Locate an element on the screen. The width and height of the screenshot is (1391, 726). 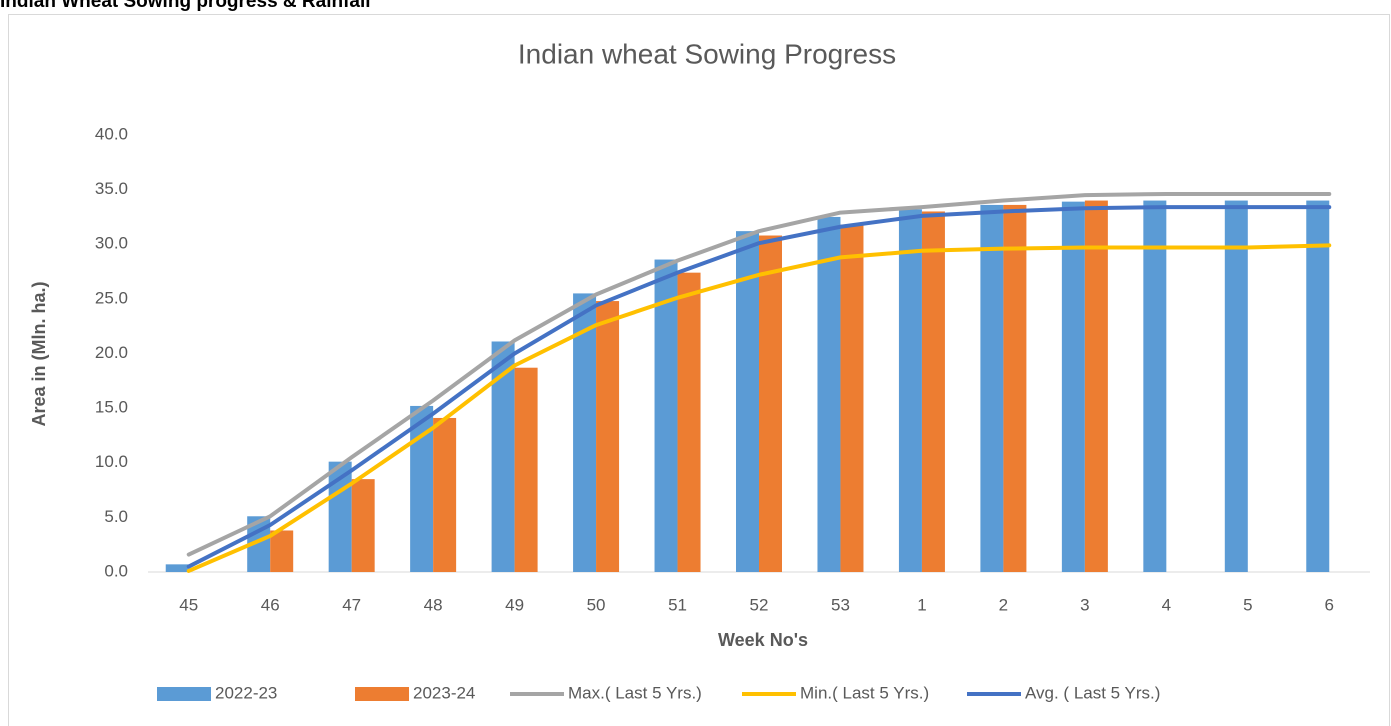
y-tick-label: 10.0 is located at coordinates (111, 461).